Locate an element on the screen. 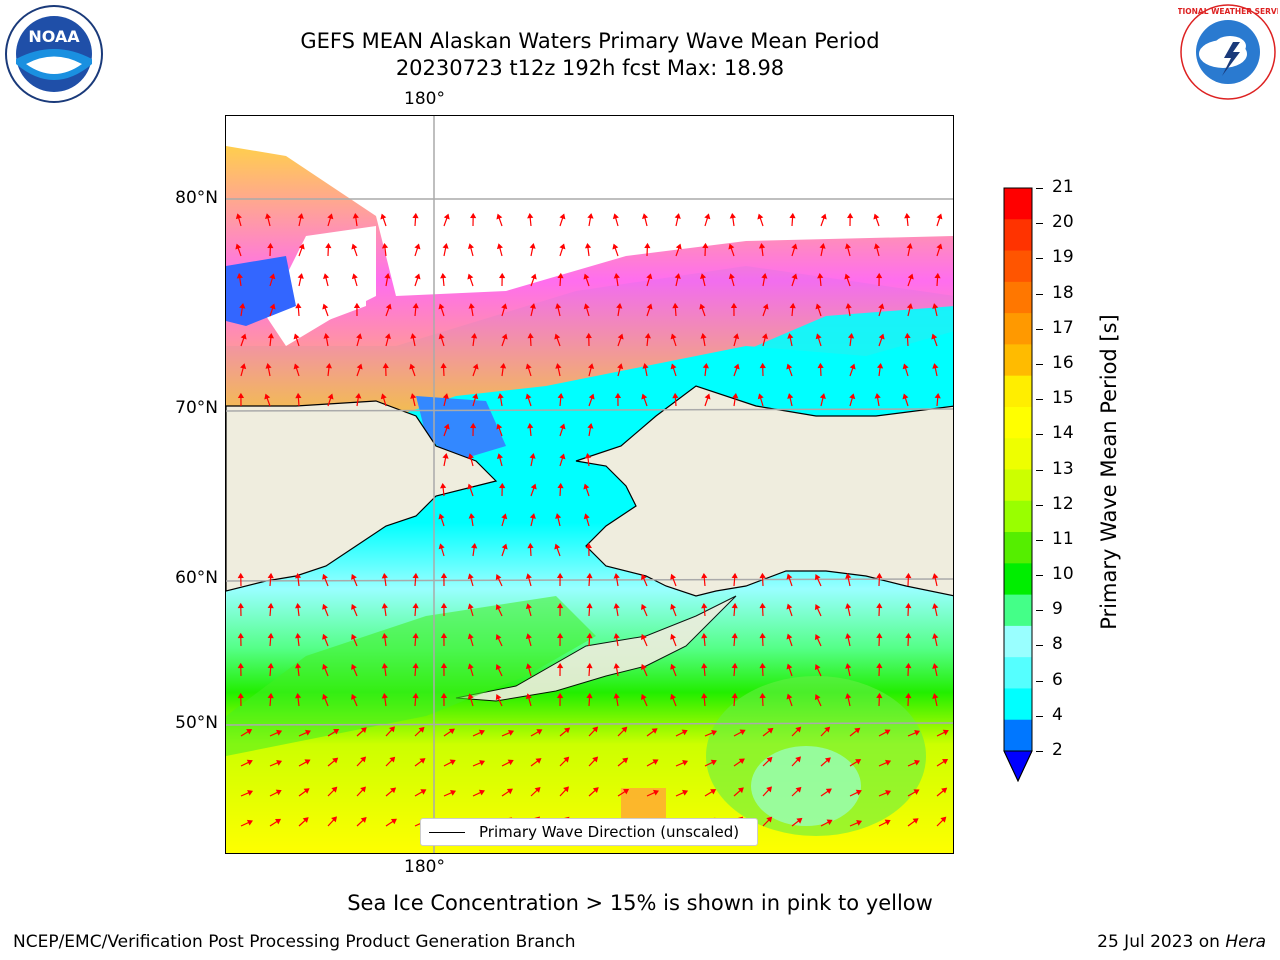  nws-logo: NATIONAL WEATHER SERVICE is located at coordinates (1223, 52).